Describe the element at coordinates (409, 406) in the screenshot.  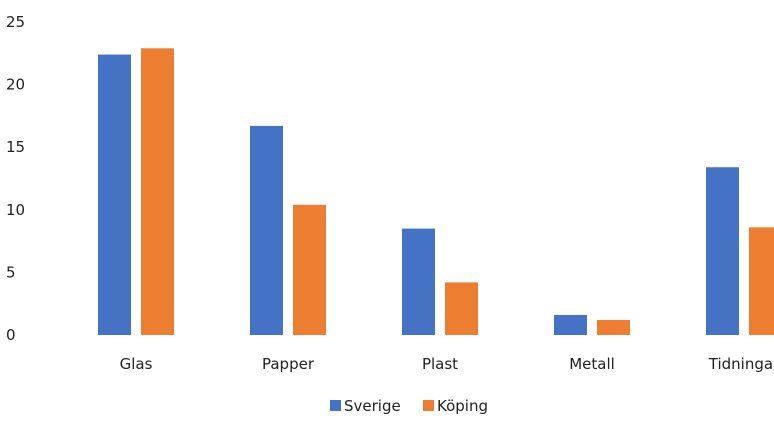
I see `legend: Sverige Köping` at that location.